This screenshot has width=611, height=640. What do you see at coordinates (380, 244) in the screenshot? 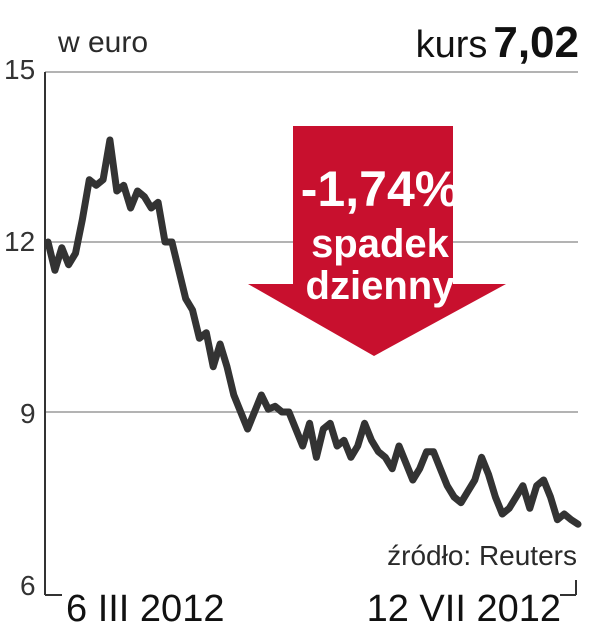
I see `badge-line-1: spadek` at bounding box center [380, 244].